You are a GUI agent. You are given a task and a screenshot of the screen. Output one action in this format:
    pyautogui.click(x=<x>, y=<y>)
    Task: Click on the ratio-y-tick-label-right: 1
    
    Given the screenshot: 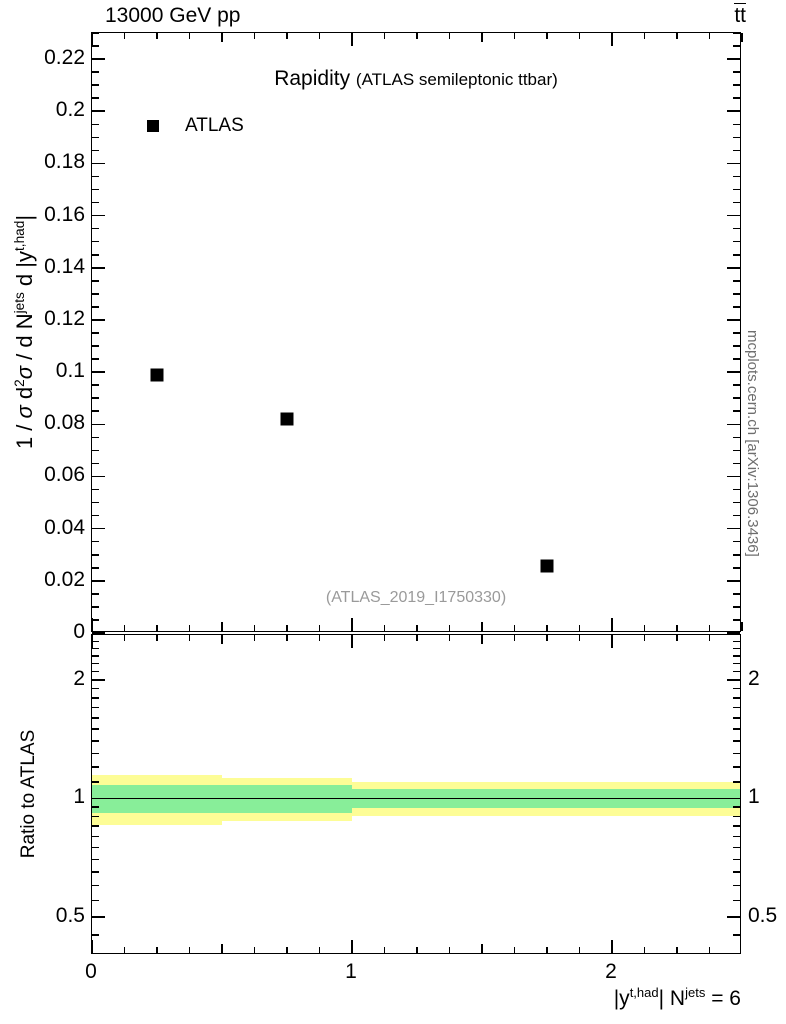 What is the action you would take?
    pyautogui.click(x=754, y=797)
    